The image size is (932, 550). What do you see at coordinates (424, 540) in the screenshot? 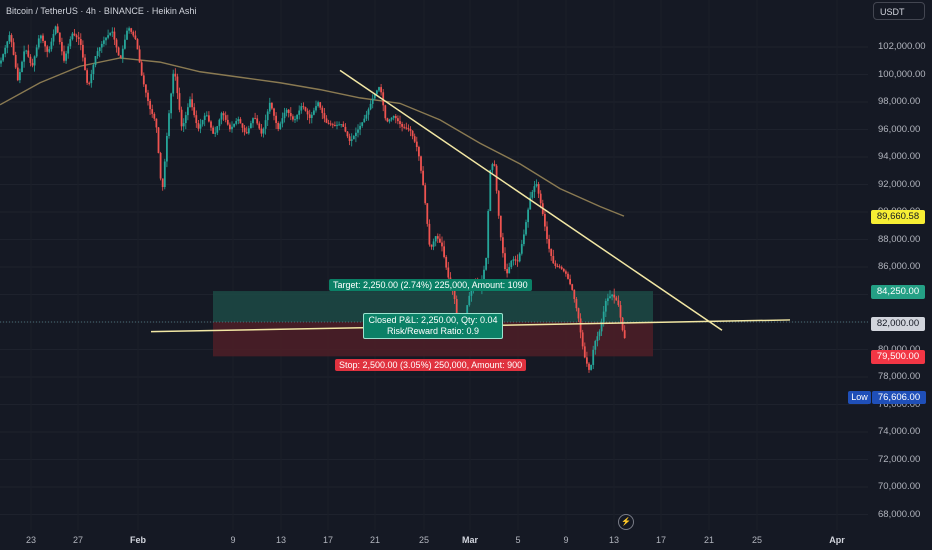
I see `time-tick: 25` at bounding box center [424, 540].